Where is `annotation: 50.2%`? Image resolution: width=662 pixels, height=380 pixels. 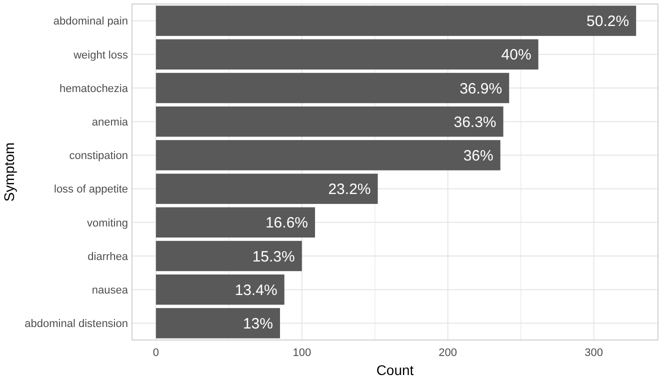
annotation: 50.2% is located at coordinates (608, 21).